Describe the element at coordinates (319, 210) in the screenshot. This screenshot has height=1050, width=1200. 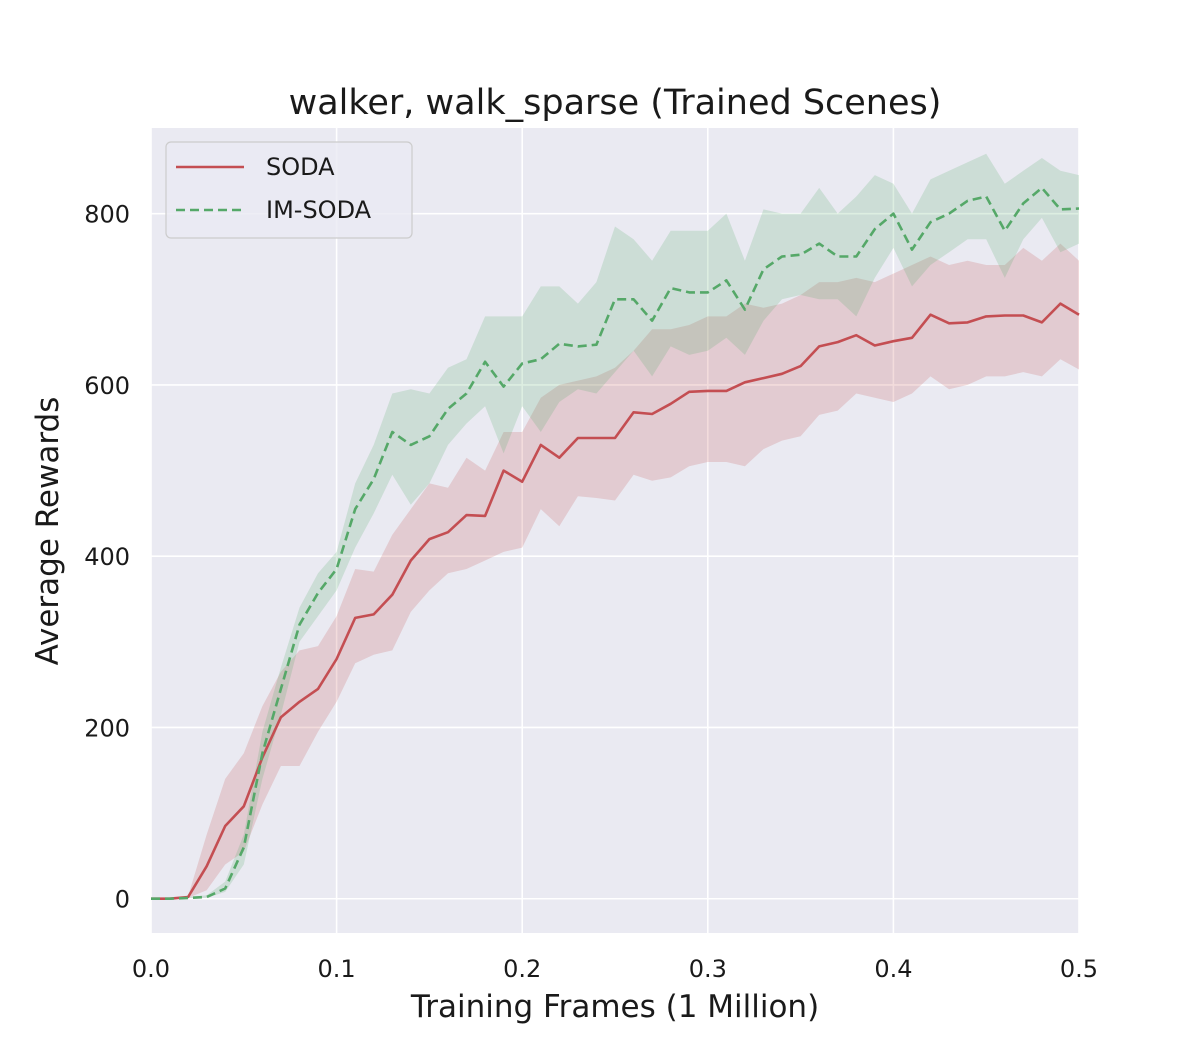
I see `legend-label-im-soda: IM-SODA` at that location.